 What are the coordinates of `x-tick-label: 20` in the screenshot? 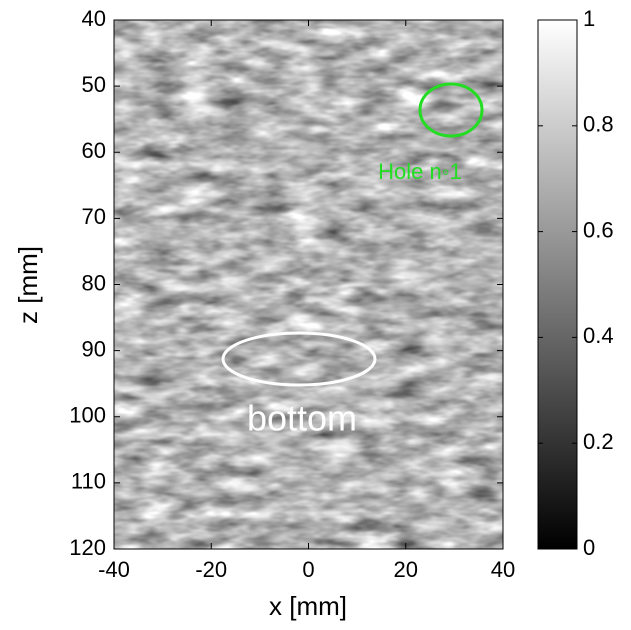 It's located at (406, 569).